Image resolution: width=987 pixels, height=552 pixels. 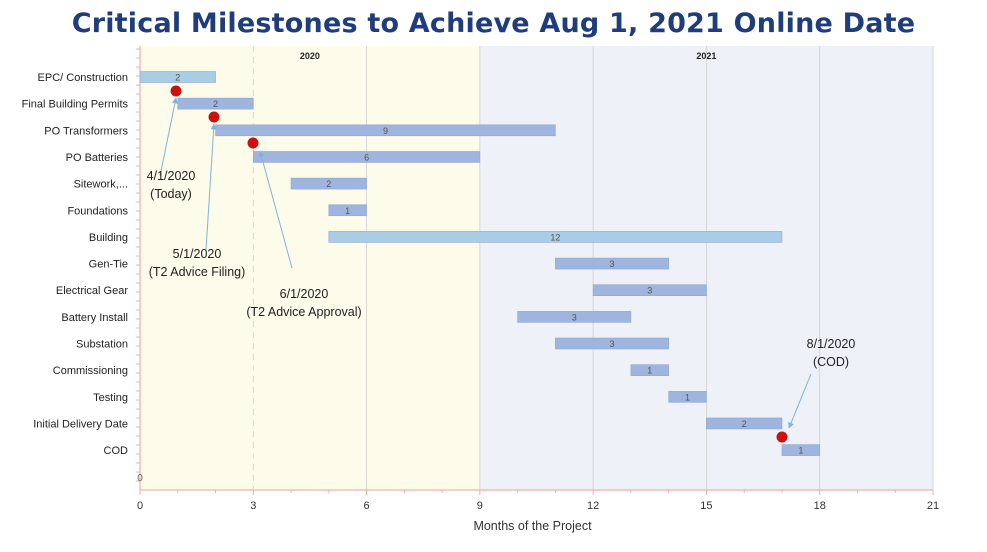 What do you see at coordinates (83, 78) in the screenshot?
I see `category-label: EPC/ Construction` at bounding box center [83, 78].